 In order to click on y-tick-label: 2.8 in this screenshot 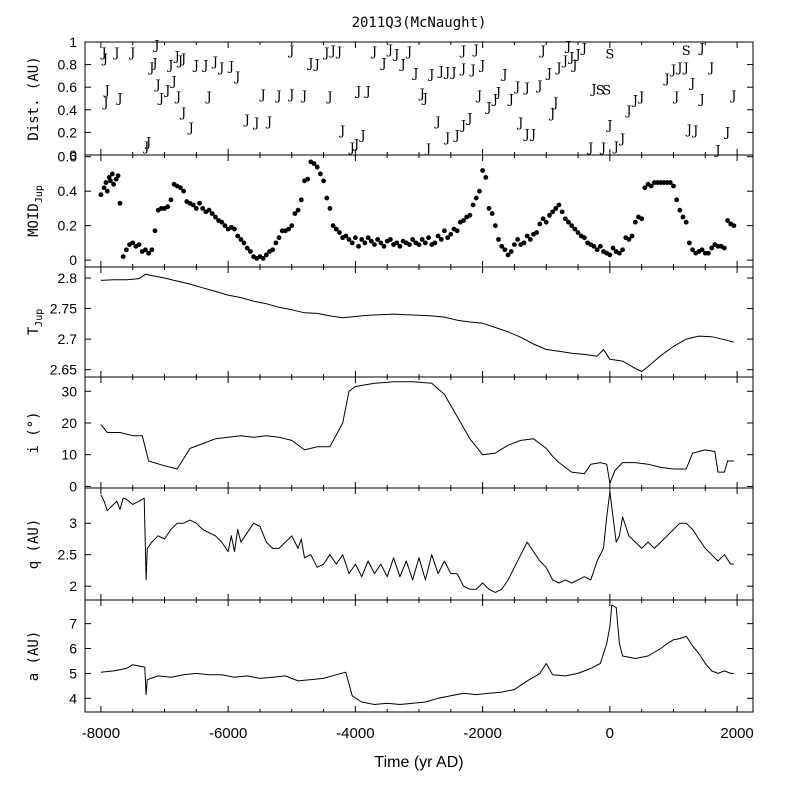, I will do `click(68, 278)`.